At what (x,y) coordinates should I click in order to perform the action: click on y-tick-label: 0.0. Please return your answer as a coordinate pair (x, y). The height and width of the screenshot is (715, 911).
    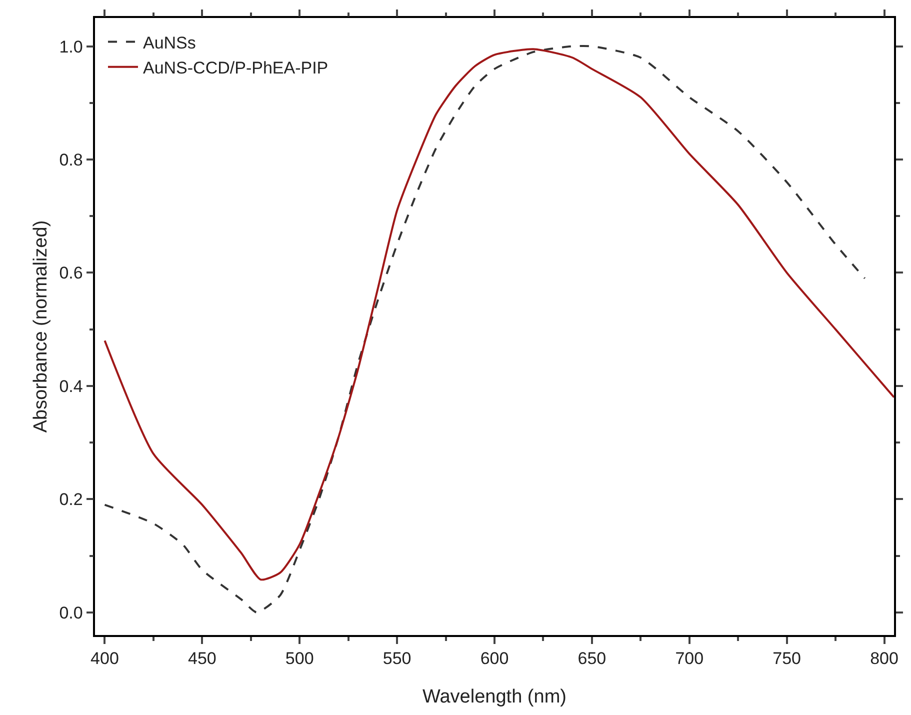
    Looking at the image, I should click on (71, 612).